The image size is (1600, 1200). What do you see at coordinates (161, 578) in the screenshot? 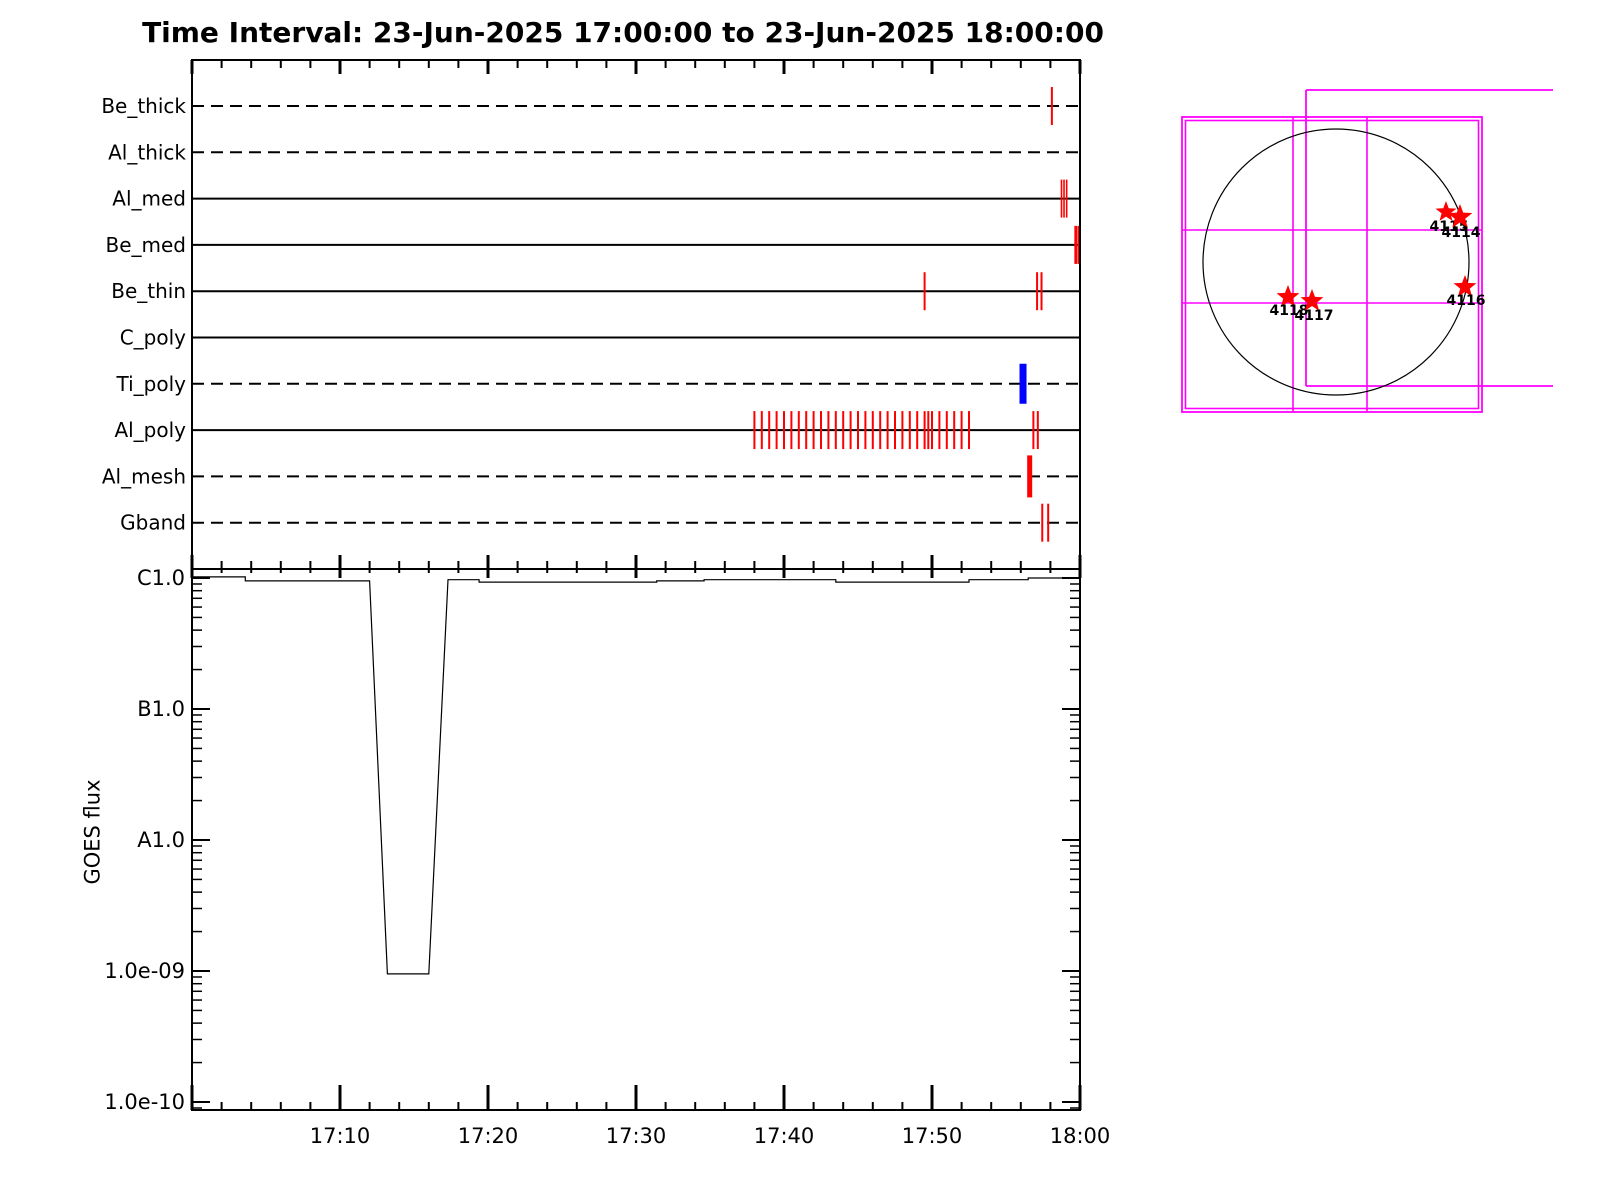
I see `y-tick-label-C1.0: C1.0` at bounding box center [161, 578].